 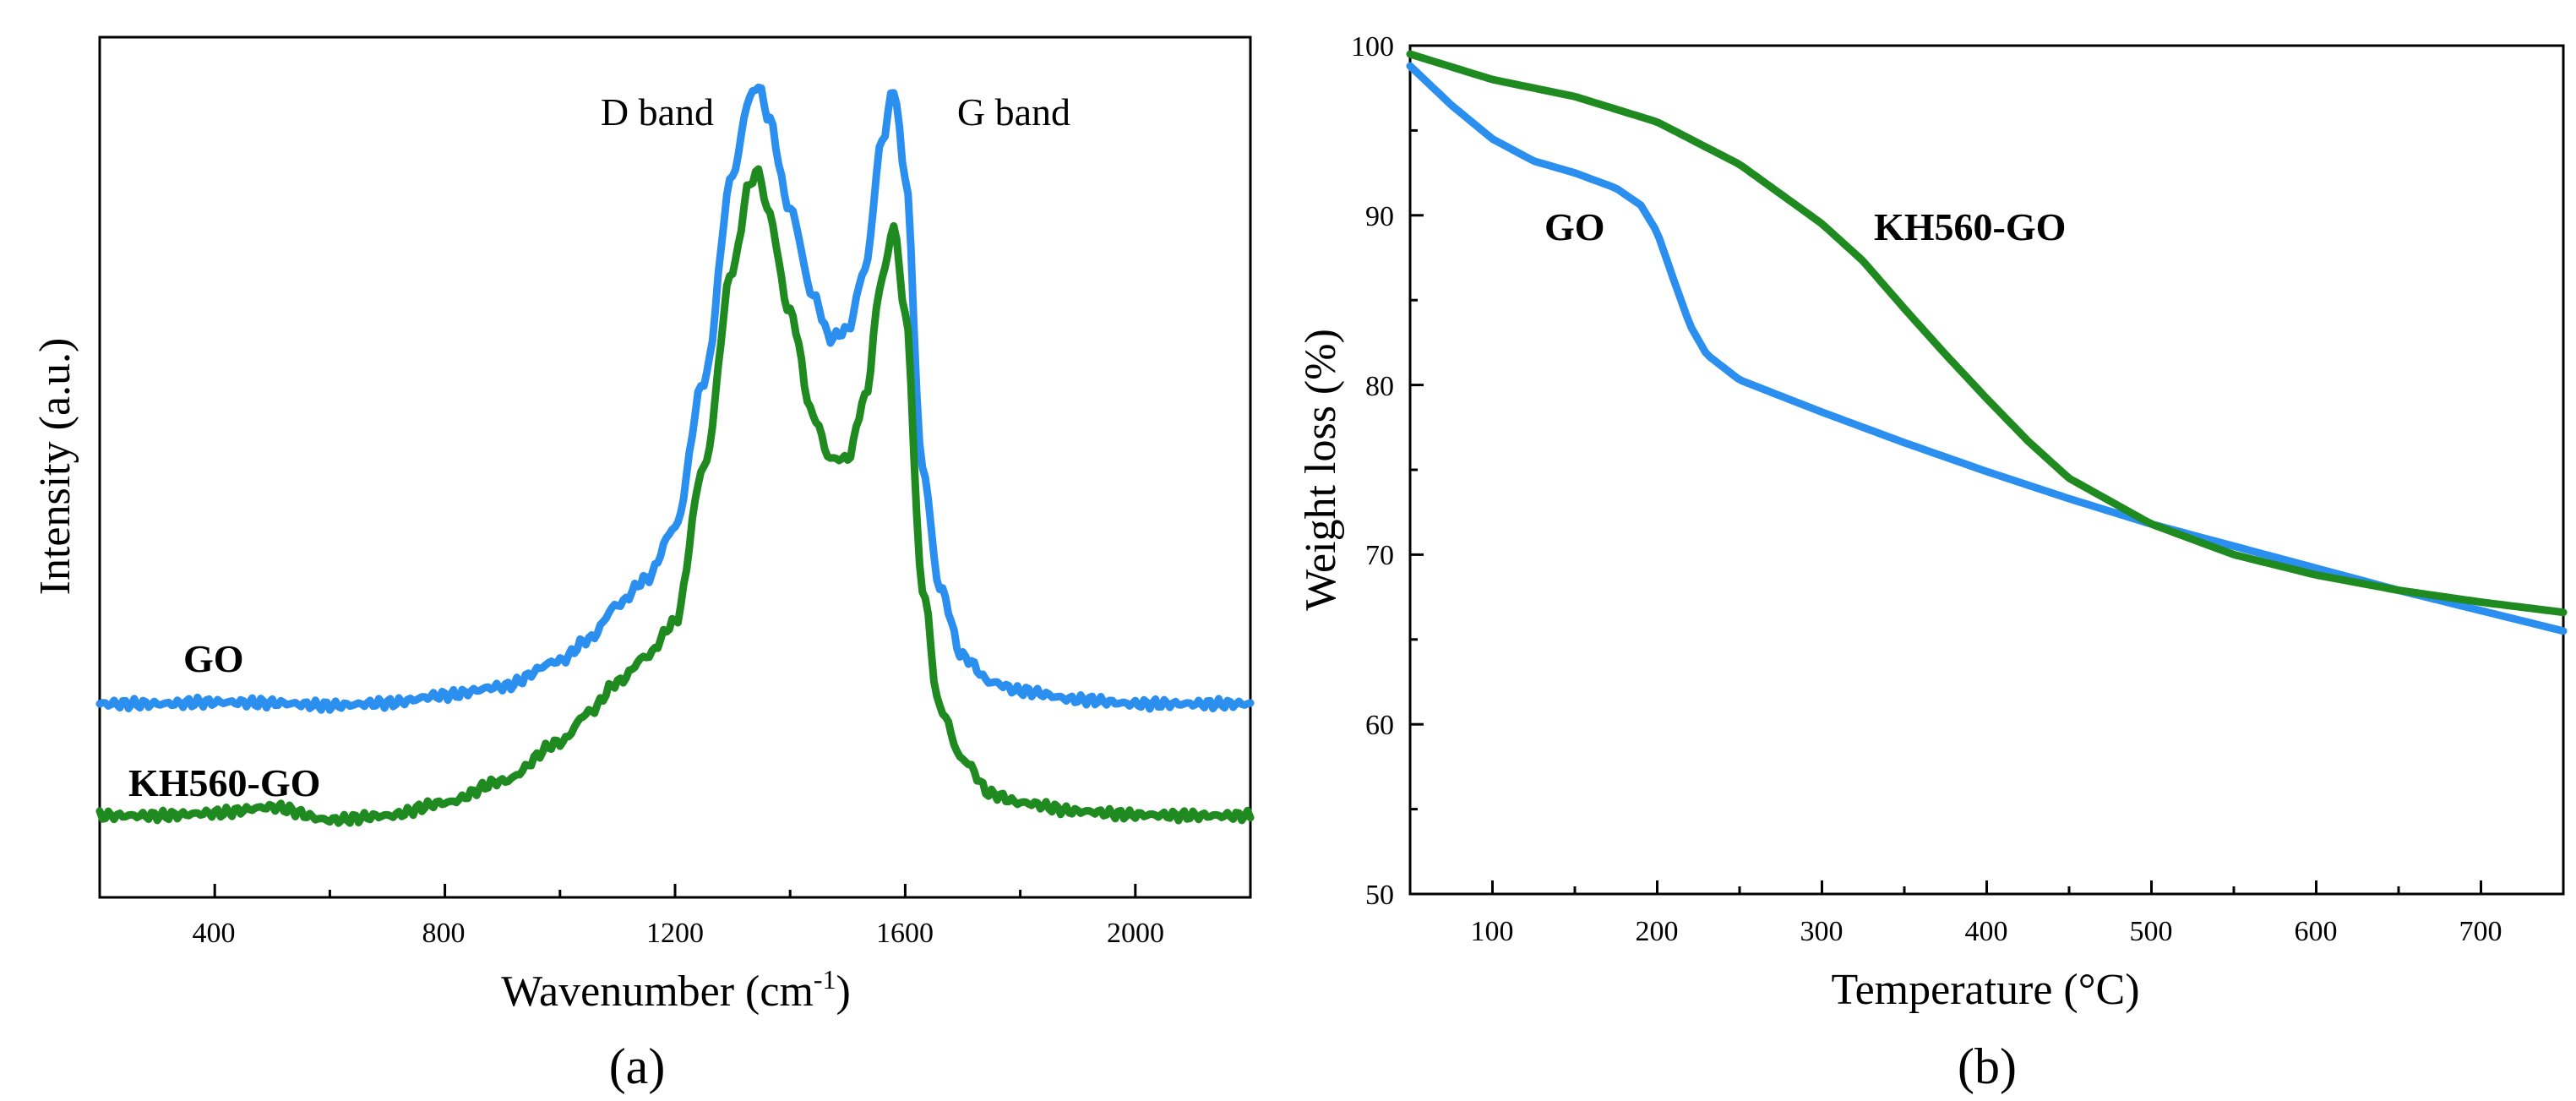 I want to click on panel-b-xtick-label: 200, so click(x=1657, y=931).